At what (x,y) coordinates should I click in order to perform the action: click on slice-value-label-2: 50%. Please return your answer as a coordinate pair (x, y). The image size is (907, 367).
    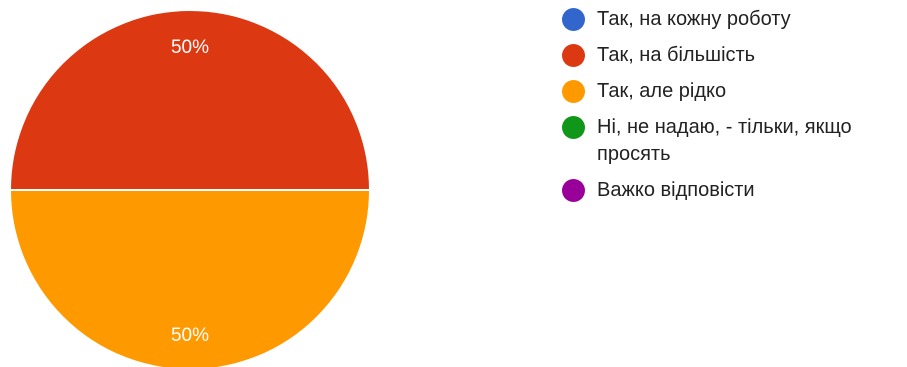
    Looking at the image, I should click on (190, 335).